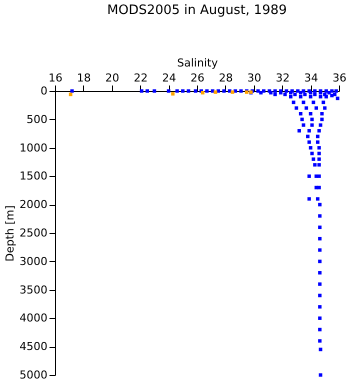 This screenshot has width=348, height=384. What do you see at coordinates (44, 91) in the screenshot?
I see `y-tick-label: 0` at bounding box center [44, 91].